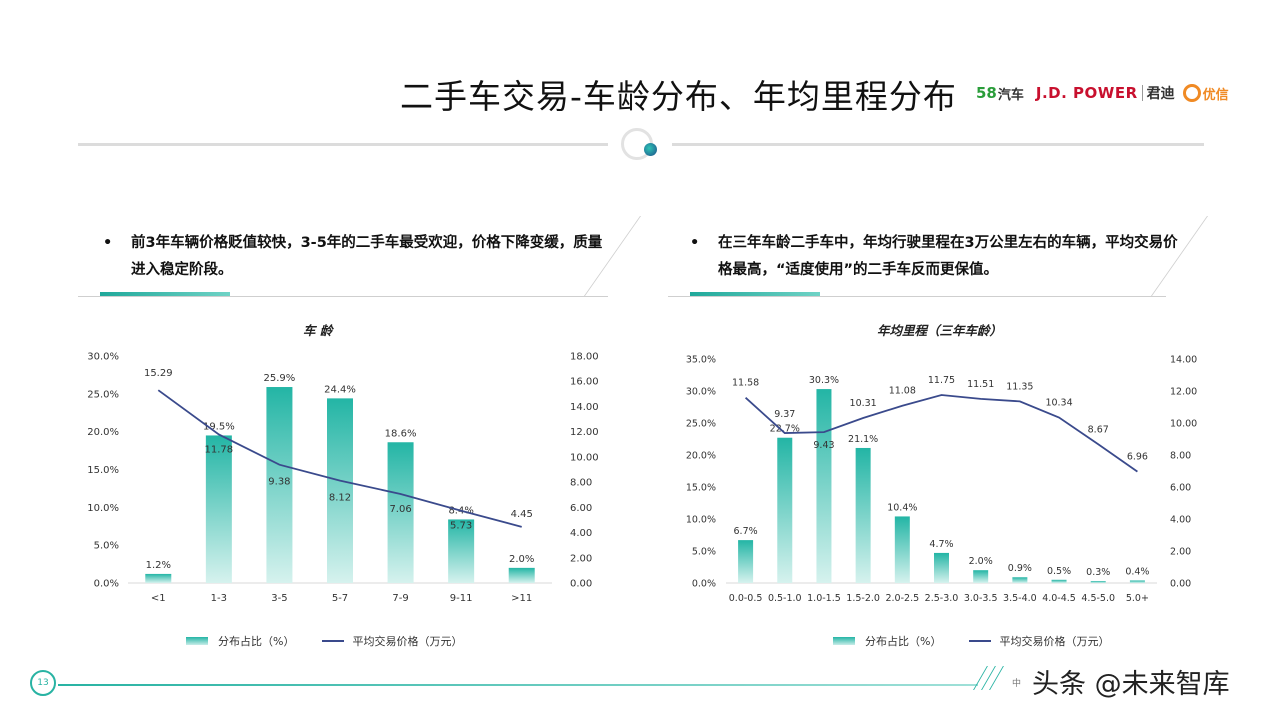  I want to click on logo-58-text: 汽车, so click(1010, 95).